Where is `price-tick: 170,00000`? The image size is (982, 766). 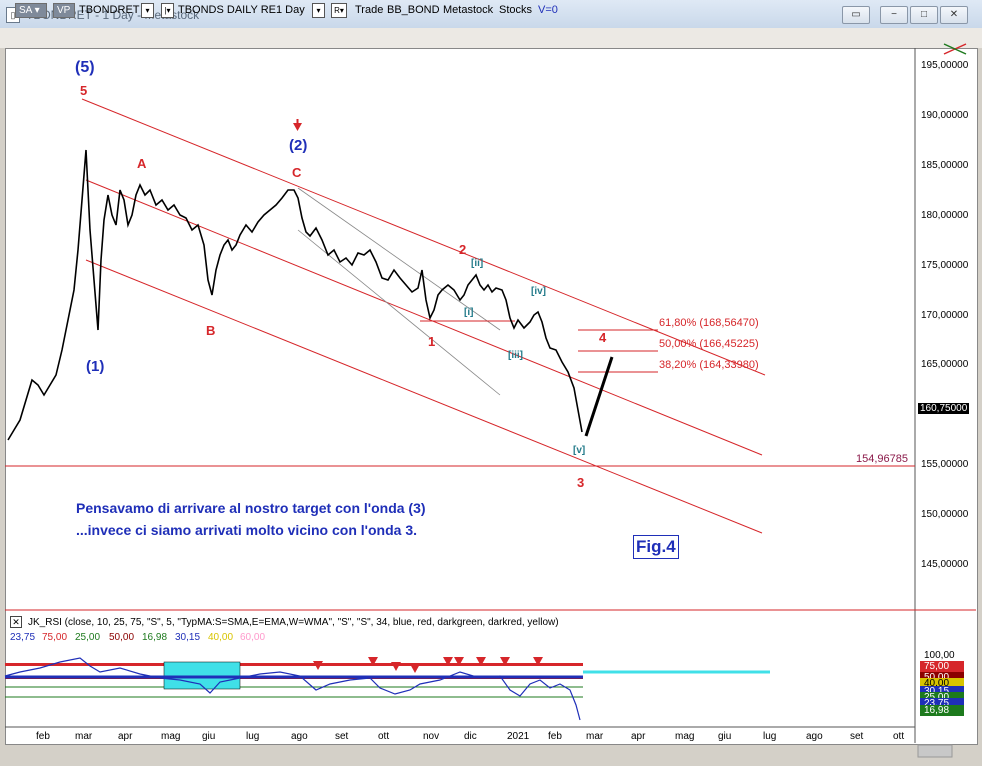
price-tick: 170,00000 is located at coordinates (945, 315).